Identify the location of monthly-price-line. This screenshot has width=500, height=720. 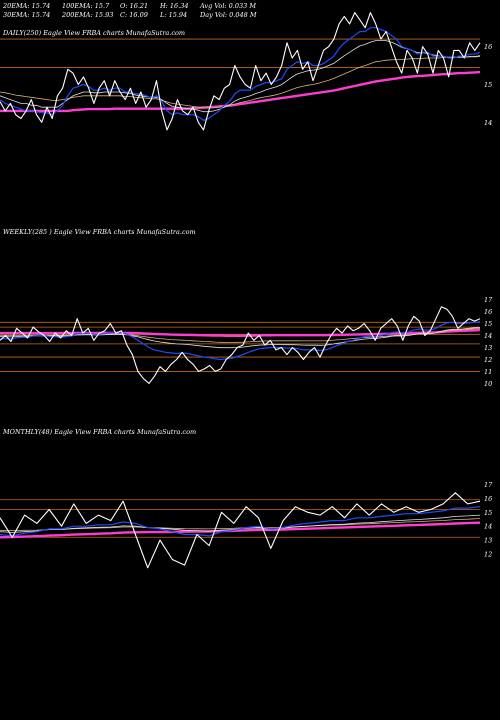
(240, 530).